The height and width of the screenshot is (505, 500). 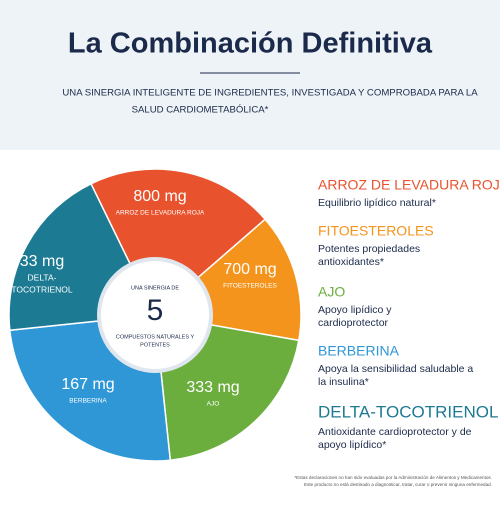 I want to click on legend-title: FITOESTEROLES, so click(x=376, y=231).